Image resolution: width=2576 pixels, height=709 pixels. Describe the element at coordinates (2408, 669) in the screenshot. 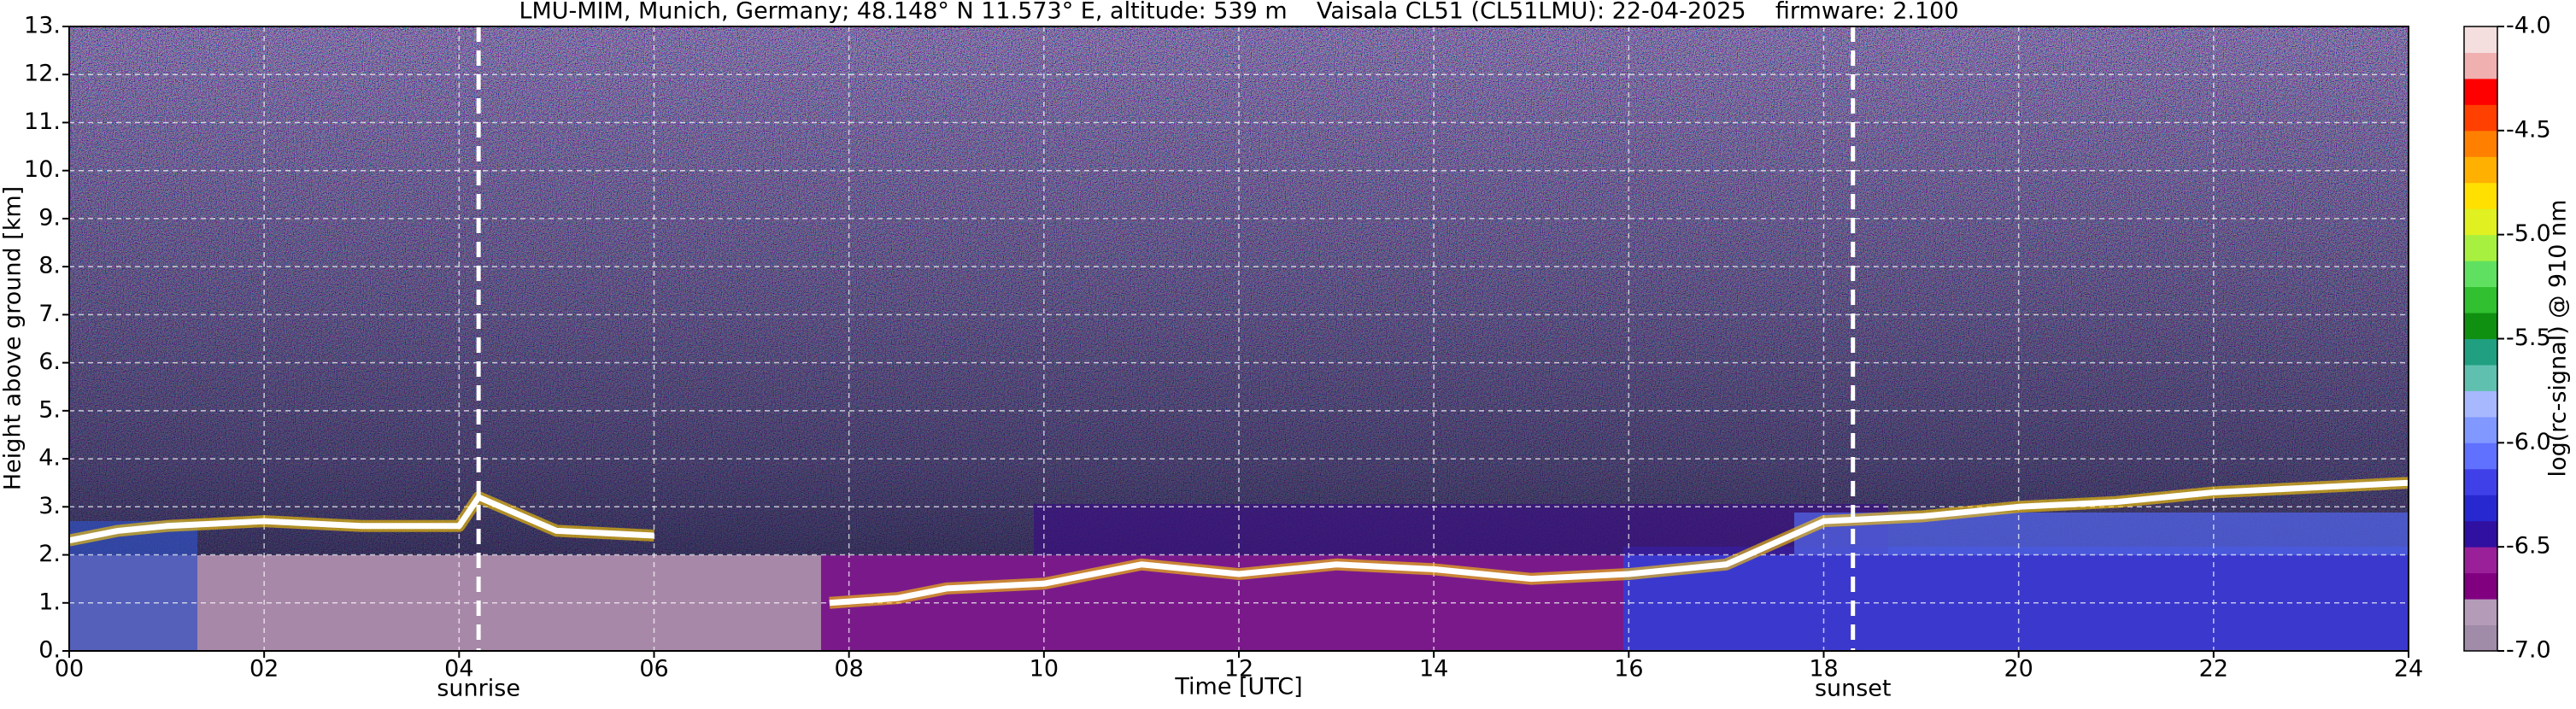

I see `x-tick-label: 24` at that location.